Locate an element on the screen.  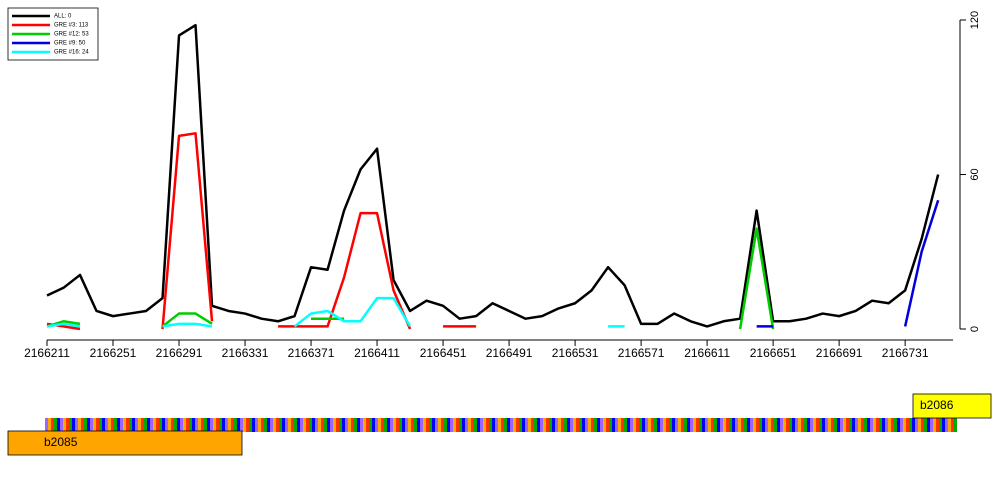
series-line is located at coordinates (335, 312).